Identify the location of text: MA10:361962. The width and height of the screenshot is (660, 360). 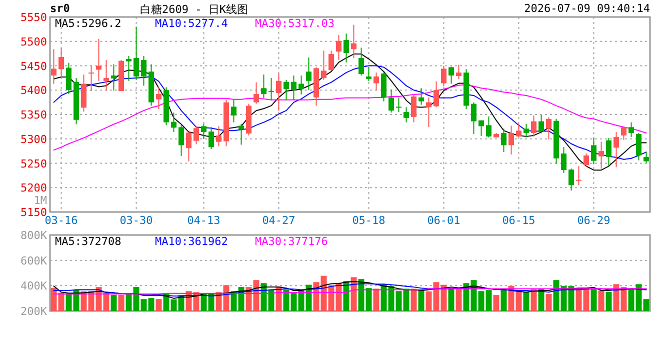
(191, 241).